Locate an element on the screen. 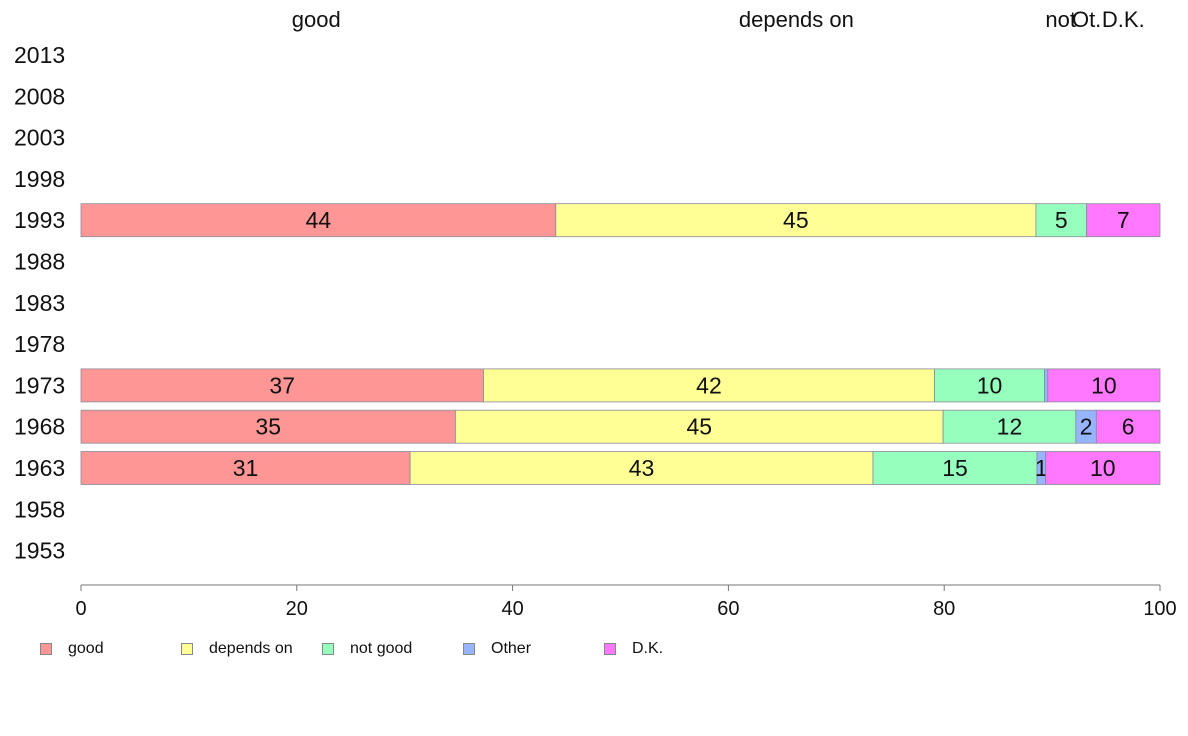 This screenshot has width=1188, height=736. y-tick-label-1993: 1993 is located at coordinates (39, 220).